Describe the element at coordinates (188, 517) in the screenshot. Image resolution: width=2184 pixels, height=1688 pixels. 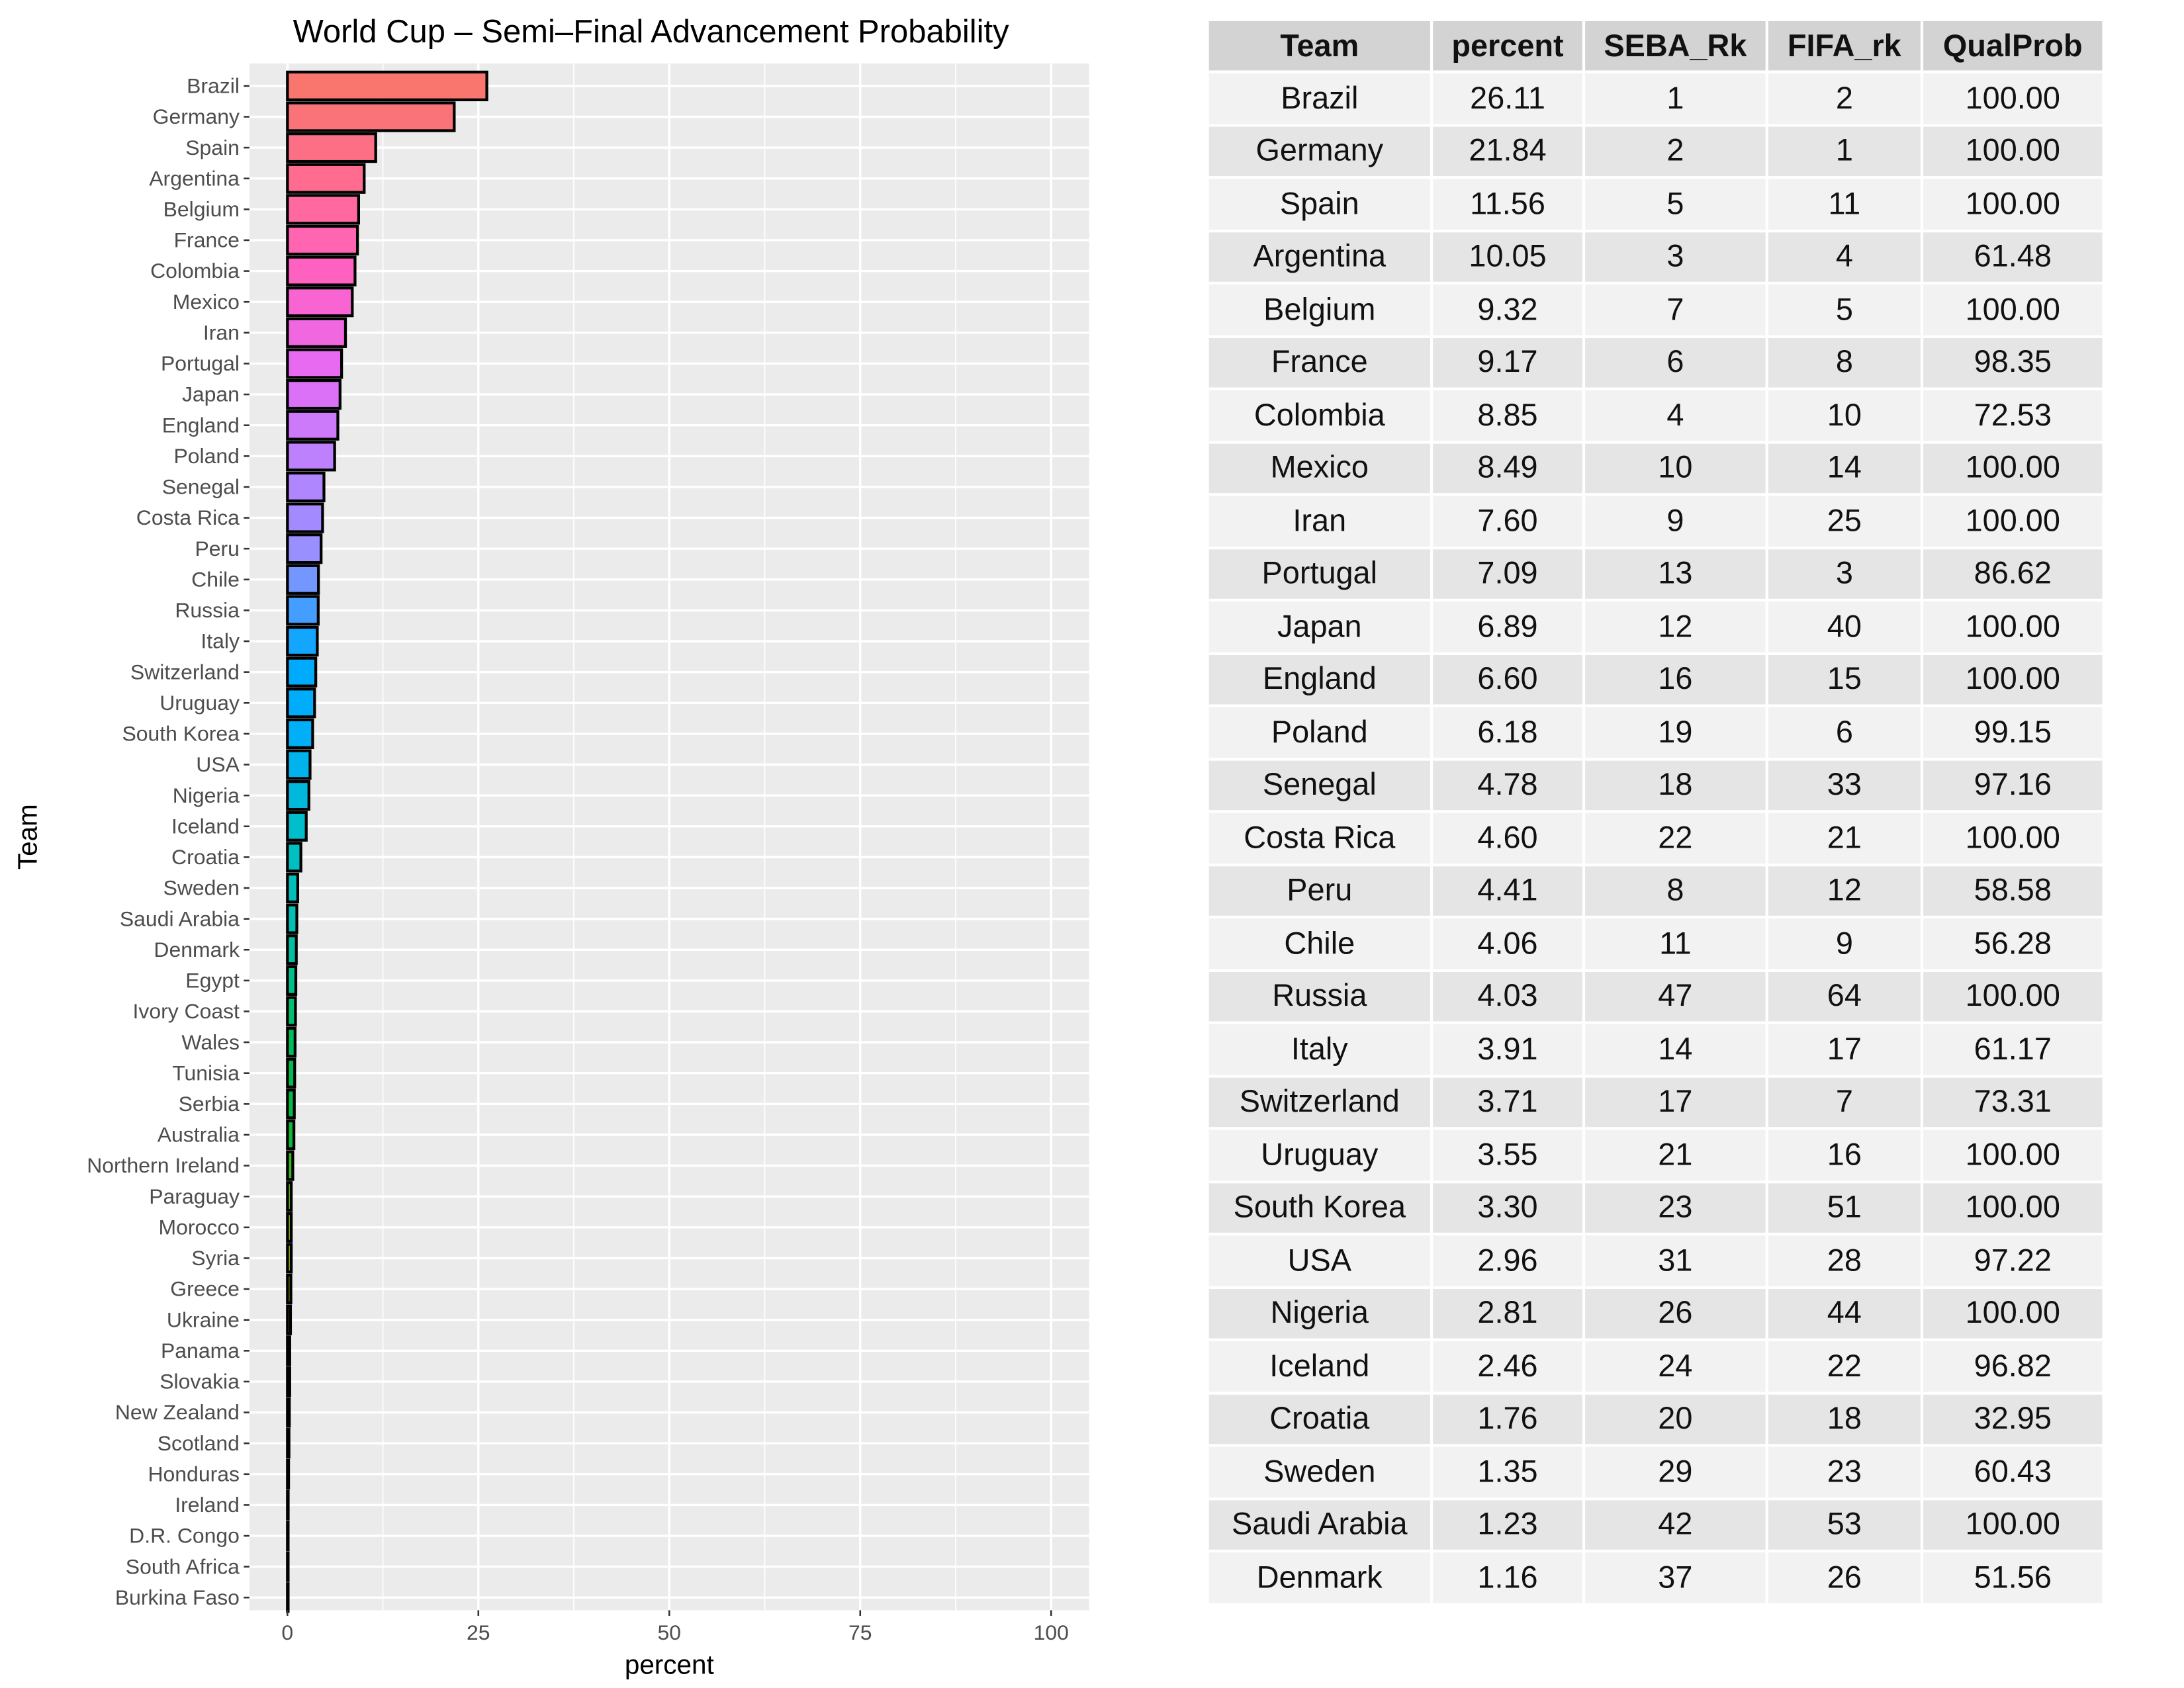
I see `y-tick-label: Costa Rica` at that location.